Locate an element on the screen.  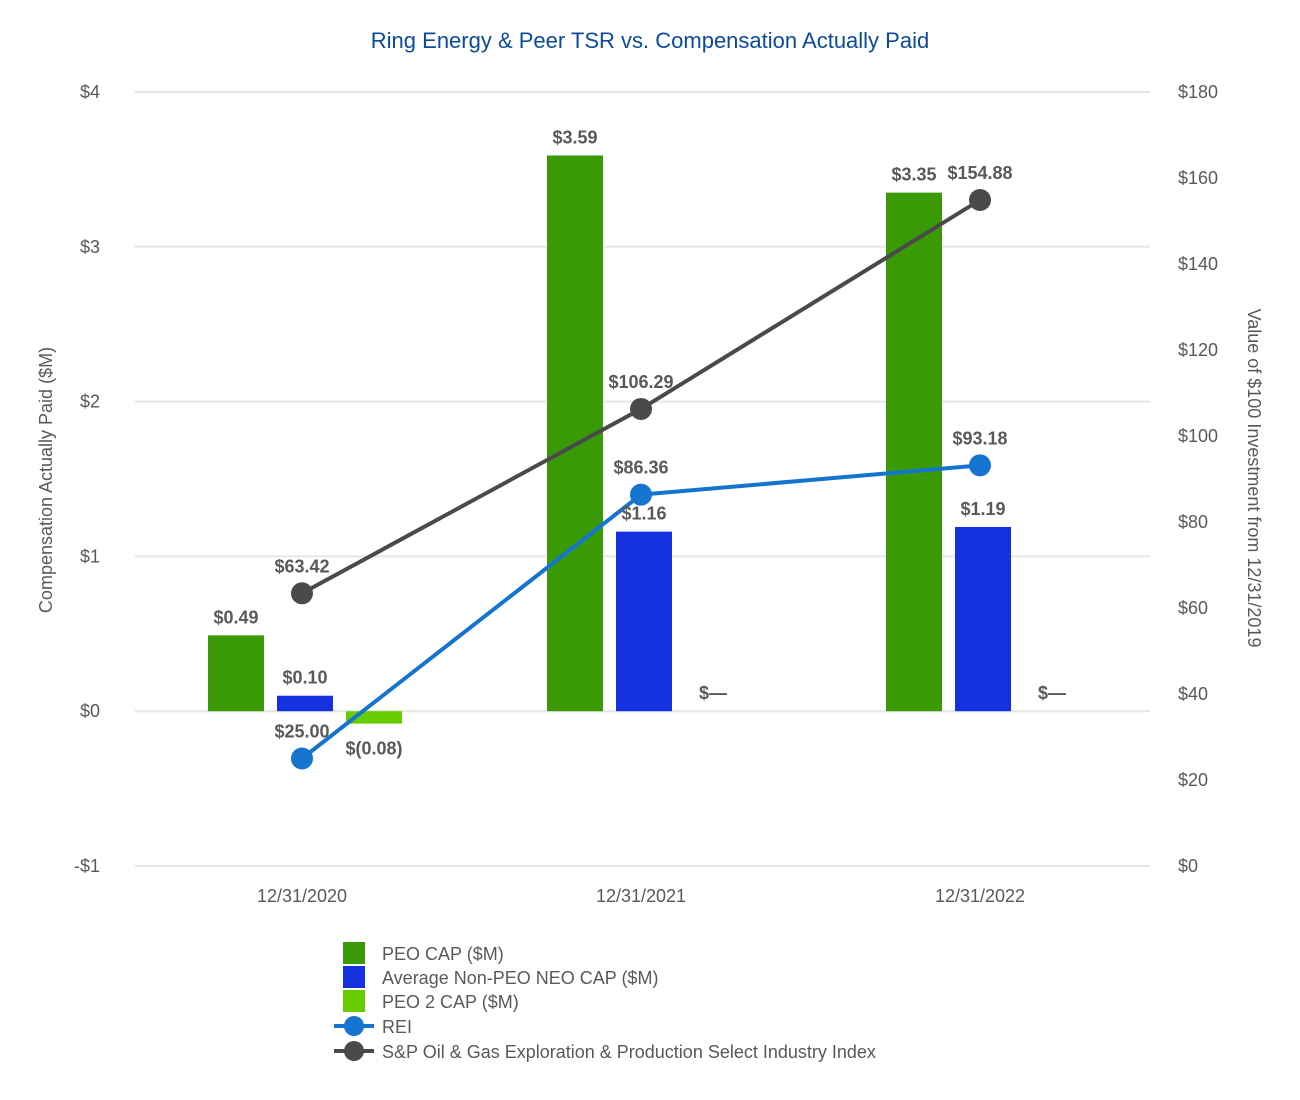
right-tick-label: $160 is located at coordinates (1198, 178).